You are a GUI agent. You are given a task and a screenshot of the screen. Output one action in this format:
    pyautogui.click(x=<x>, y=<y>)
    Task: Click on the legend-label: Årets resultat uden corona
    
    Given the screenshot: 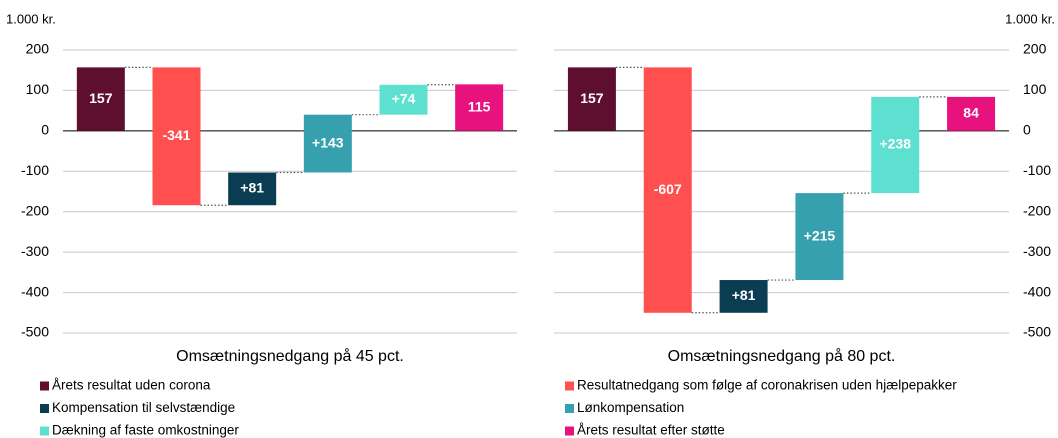 What is the action you would take?
    pyautogui.click(x=131, y=385)
    